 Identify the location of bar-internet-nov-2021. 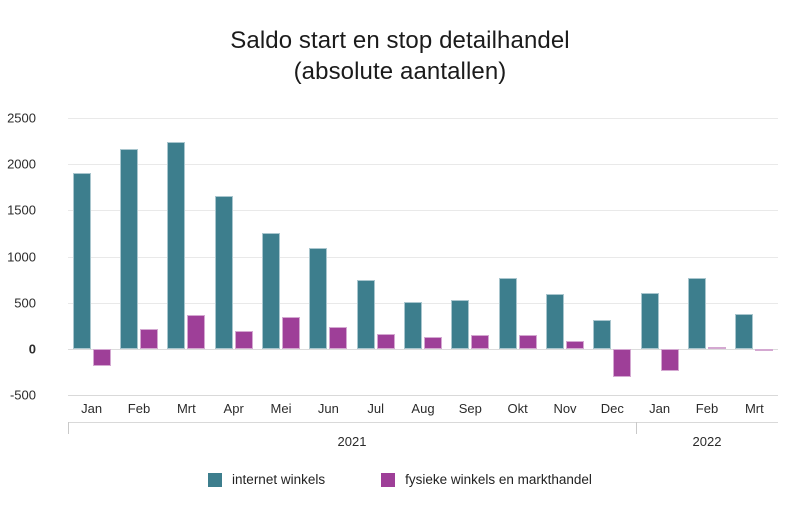
(554, 321).